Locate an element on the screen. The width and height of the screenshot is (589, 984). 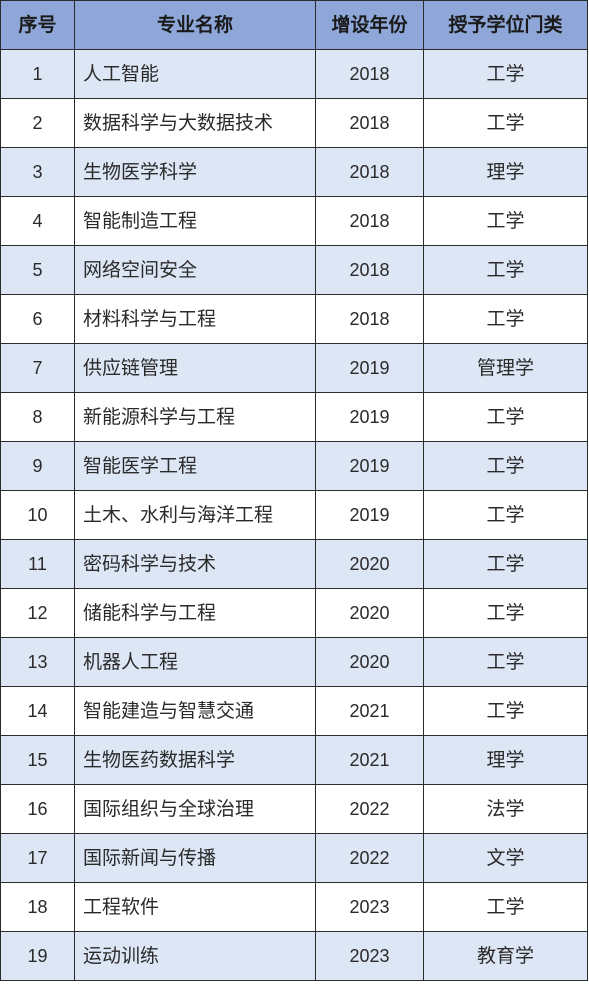
cell-degree-category: 教育学 is located at coordinates (505, 956).